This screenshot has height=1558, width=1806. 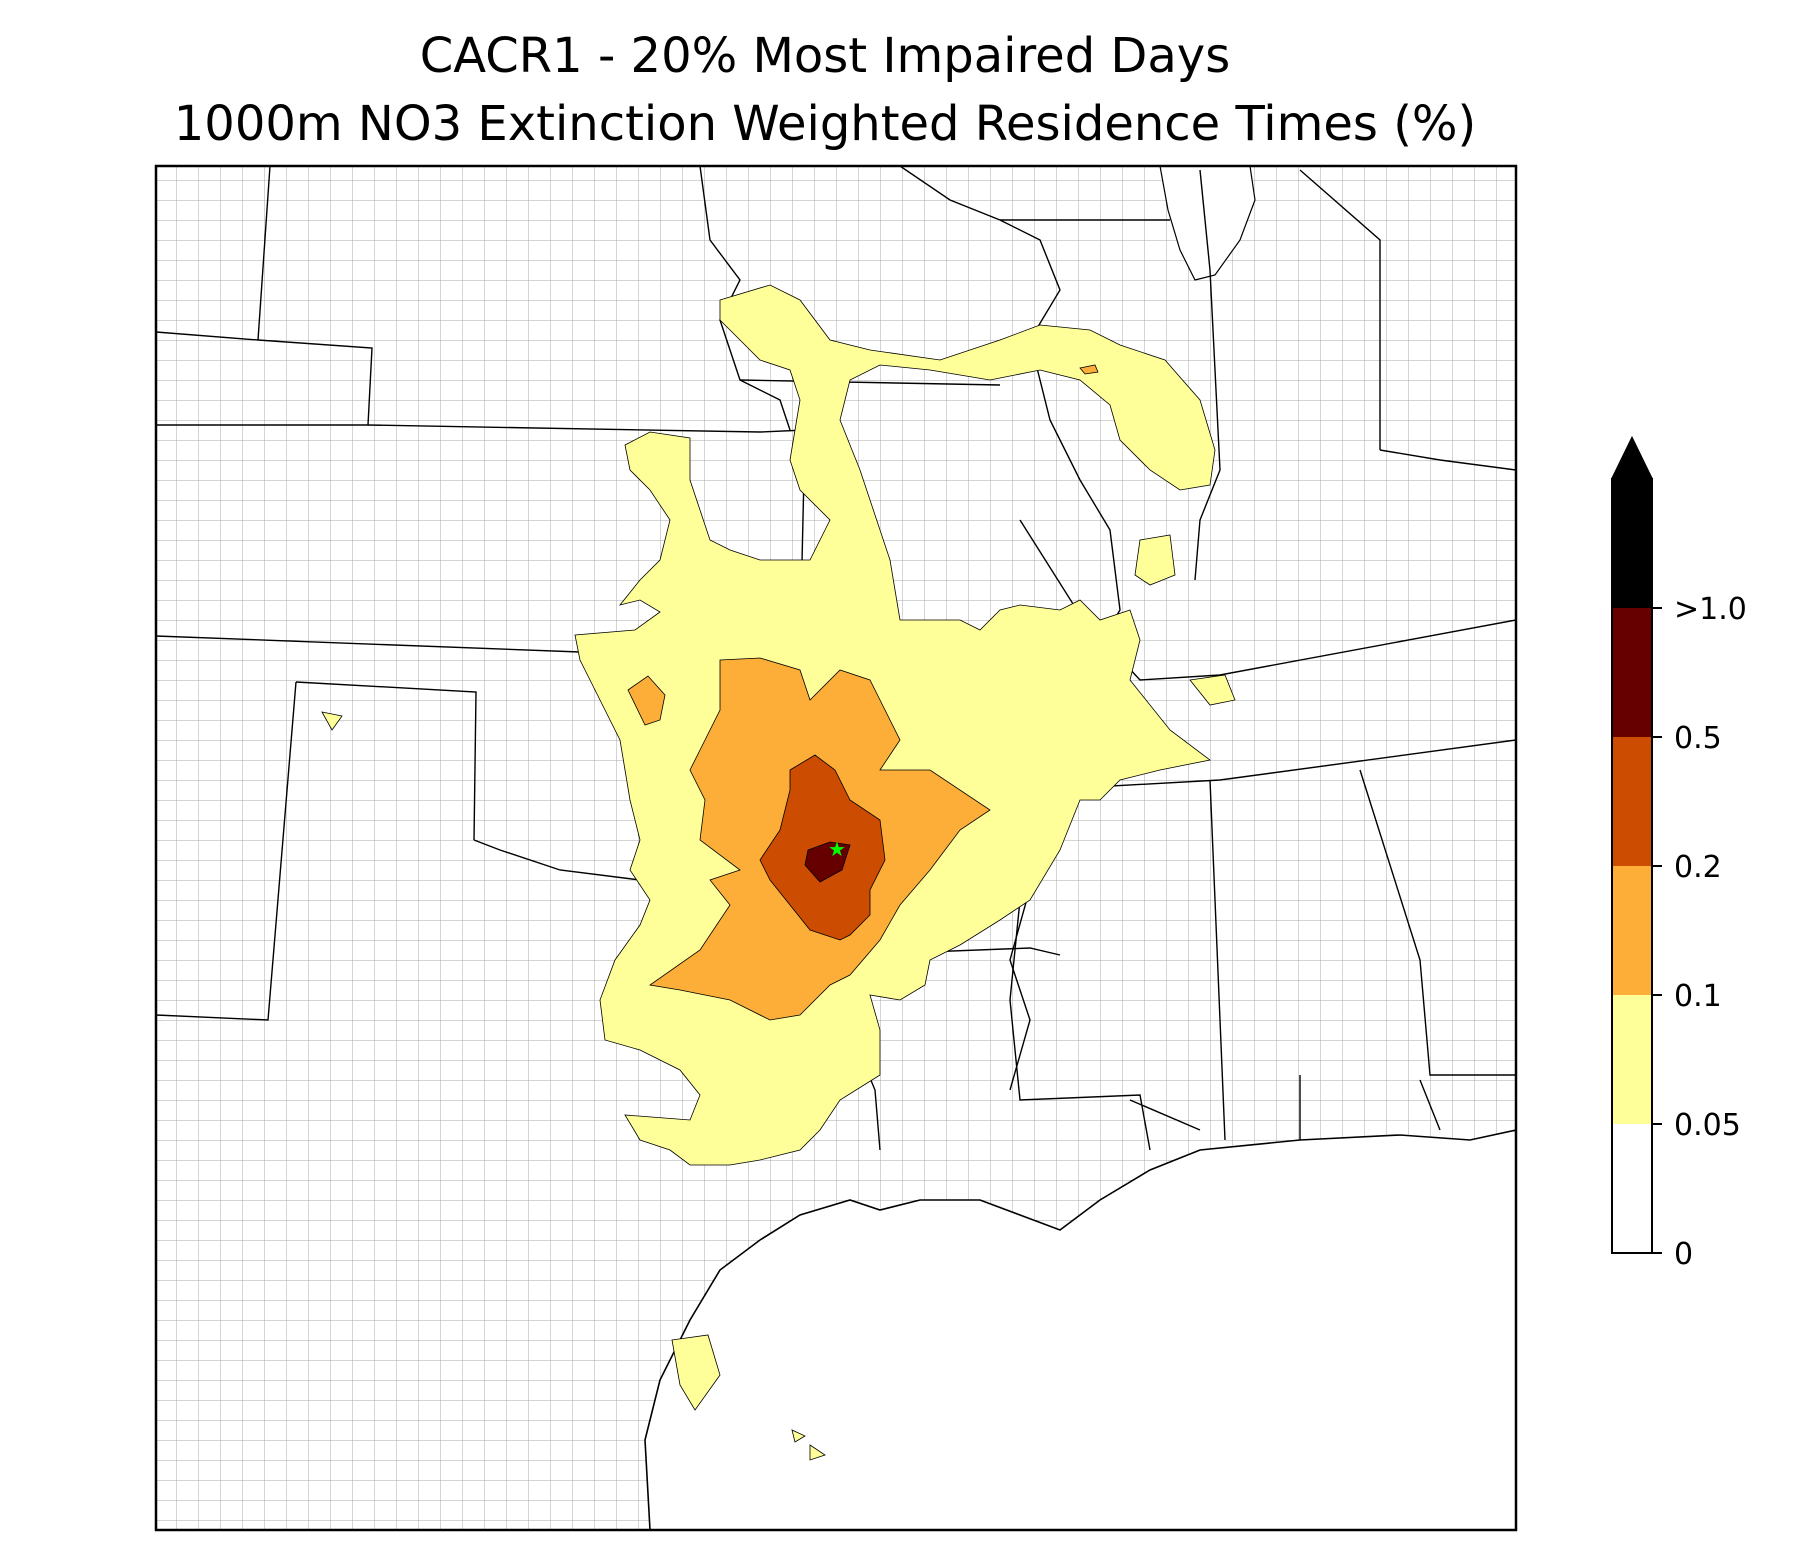 I want to click on colorbar: 0 0.05 0.1 0.2 0.5 >1.0, so click(x=1679, y=853).